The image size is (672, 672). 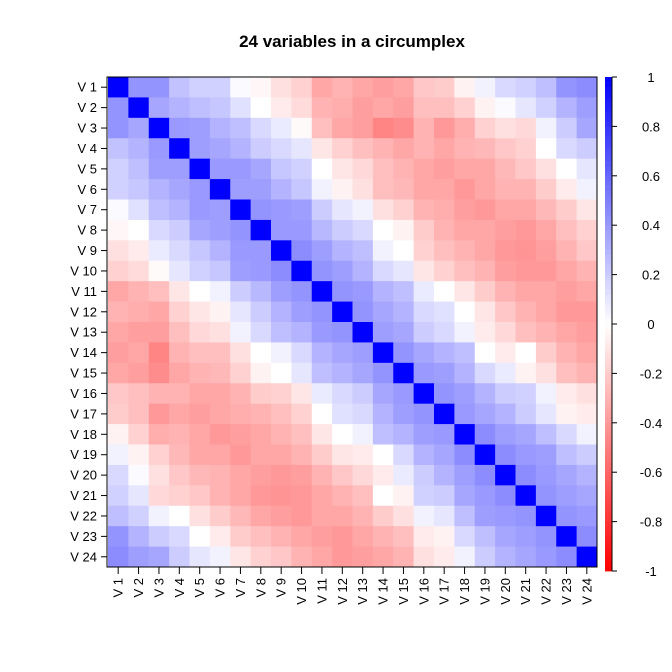 I want to click on chart-title: 24 variables in a circumplex, so click(x=352, y=41).